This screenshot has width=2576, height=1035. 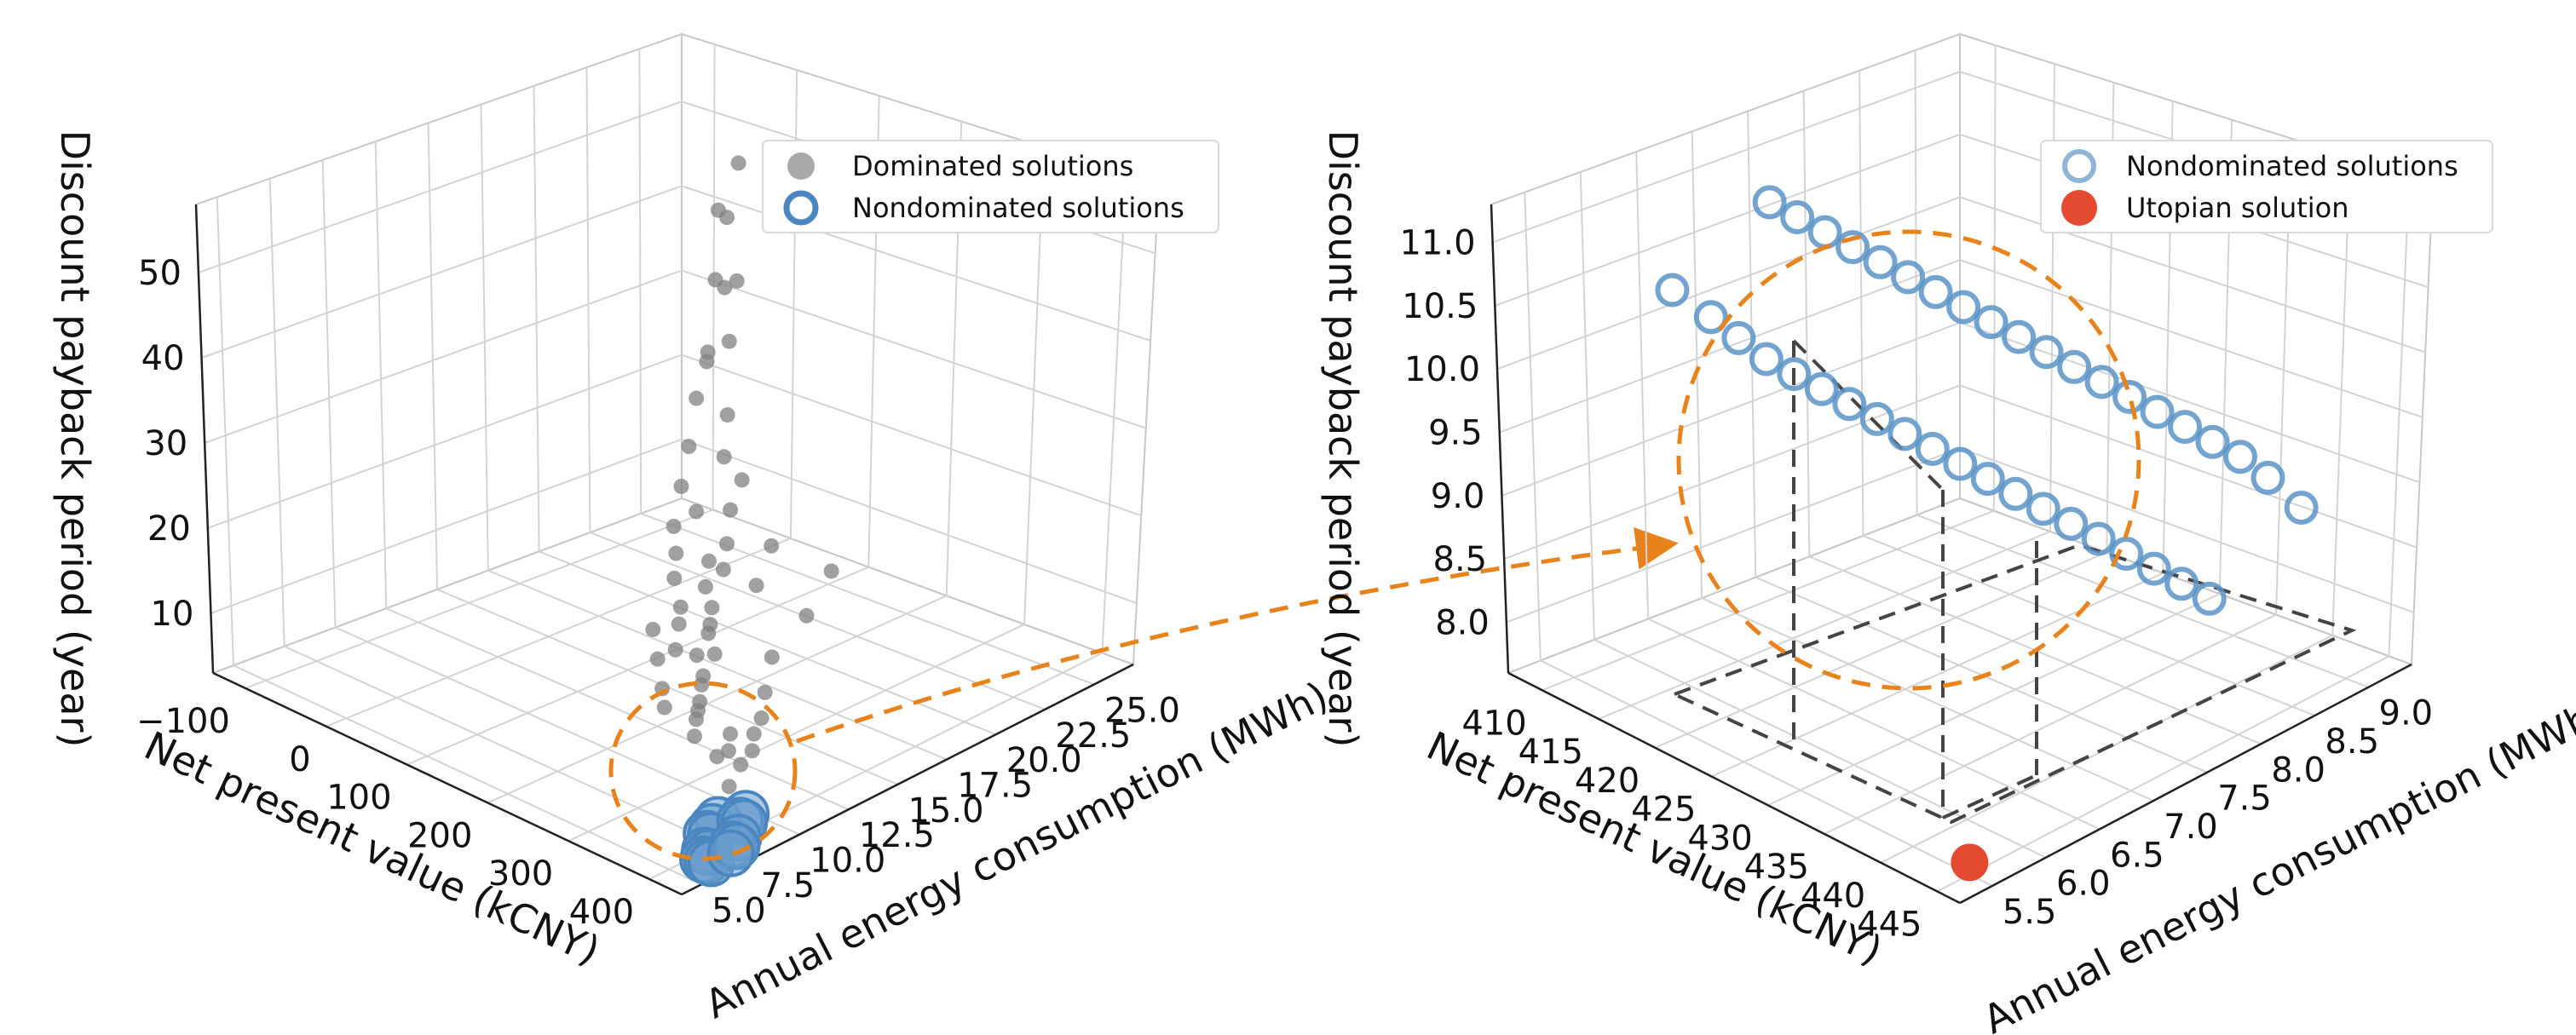 I want to click on right-y-tick-label: 6.5, so click(x=2137, y=856).